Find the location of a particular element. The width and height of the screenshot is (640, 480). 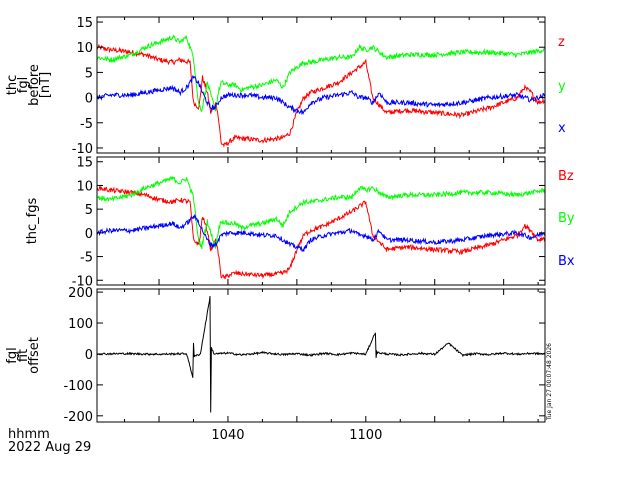

series-line-Bz is located at coordinates (321, 232).